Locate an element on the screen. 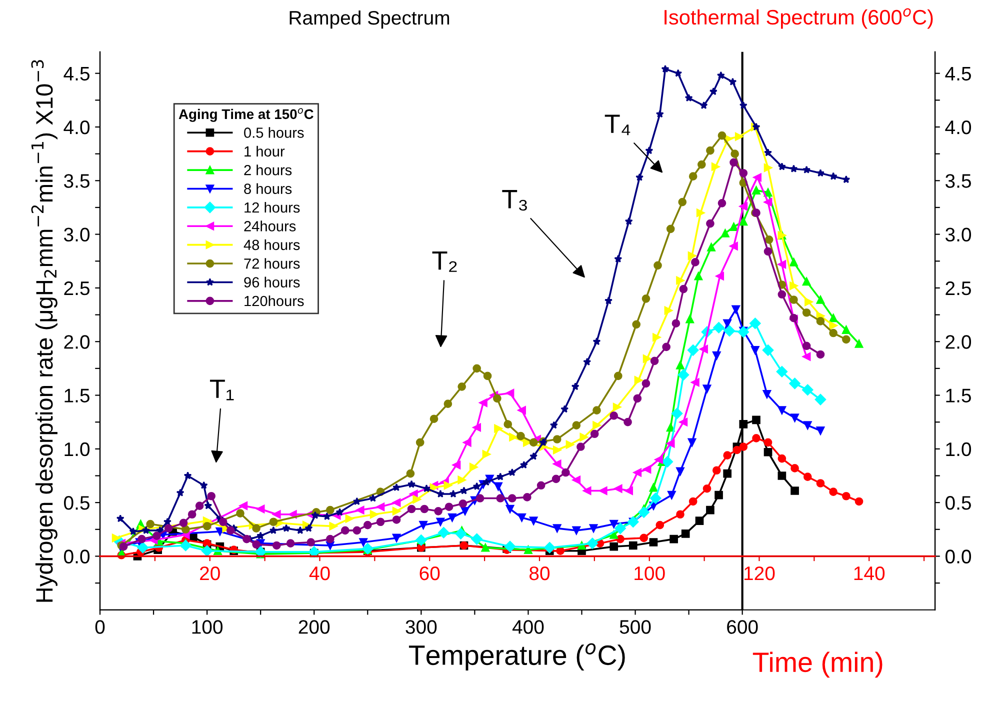  y-tick-label: 3.5 is located at coordinates (77, 181).